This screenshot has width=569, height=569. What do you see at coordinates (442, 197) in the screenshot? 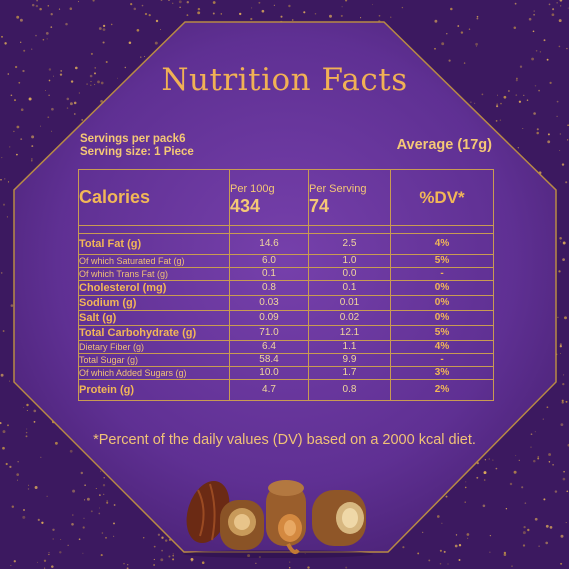
I see `dv-header: %DV*` at bounding box center [442, 197].